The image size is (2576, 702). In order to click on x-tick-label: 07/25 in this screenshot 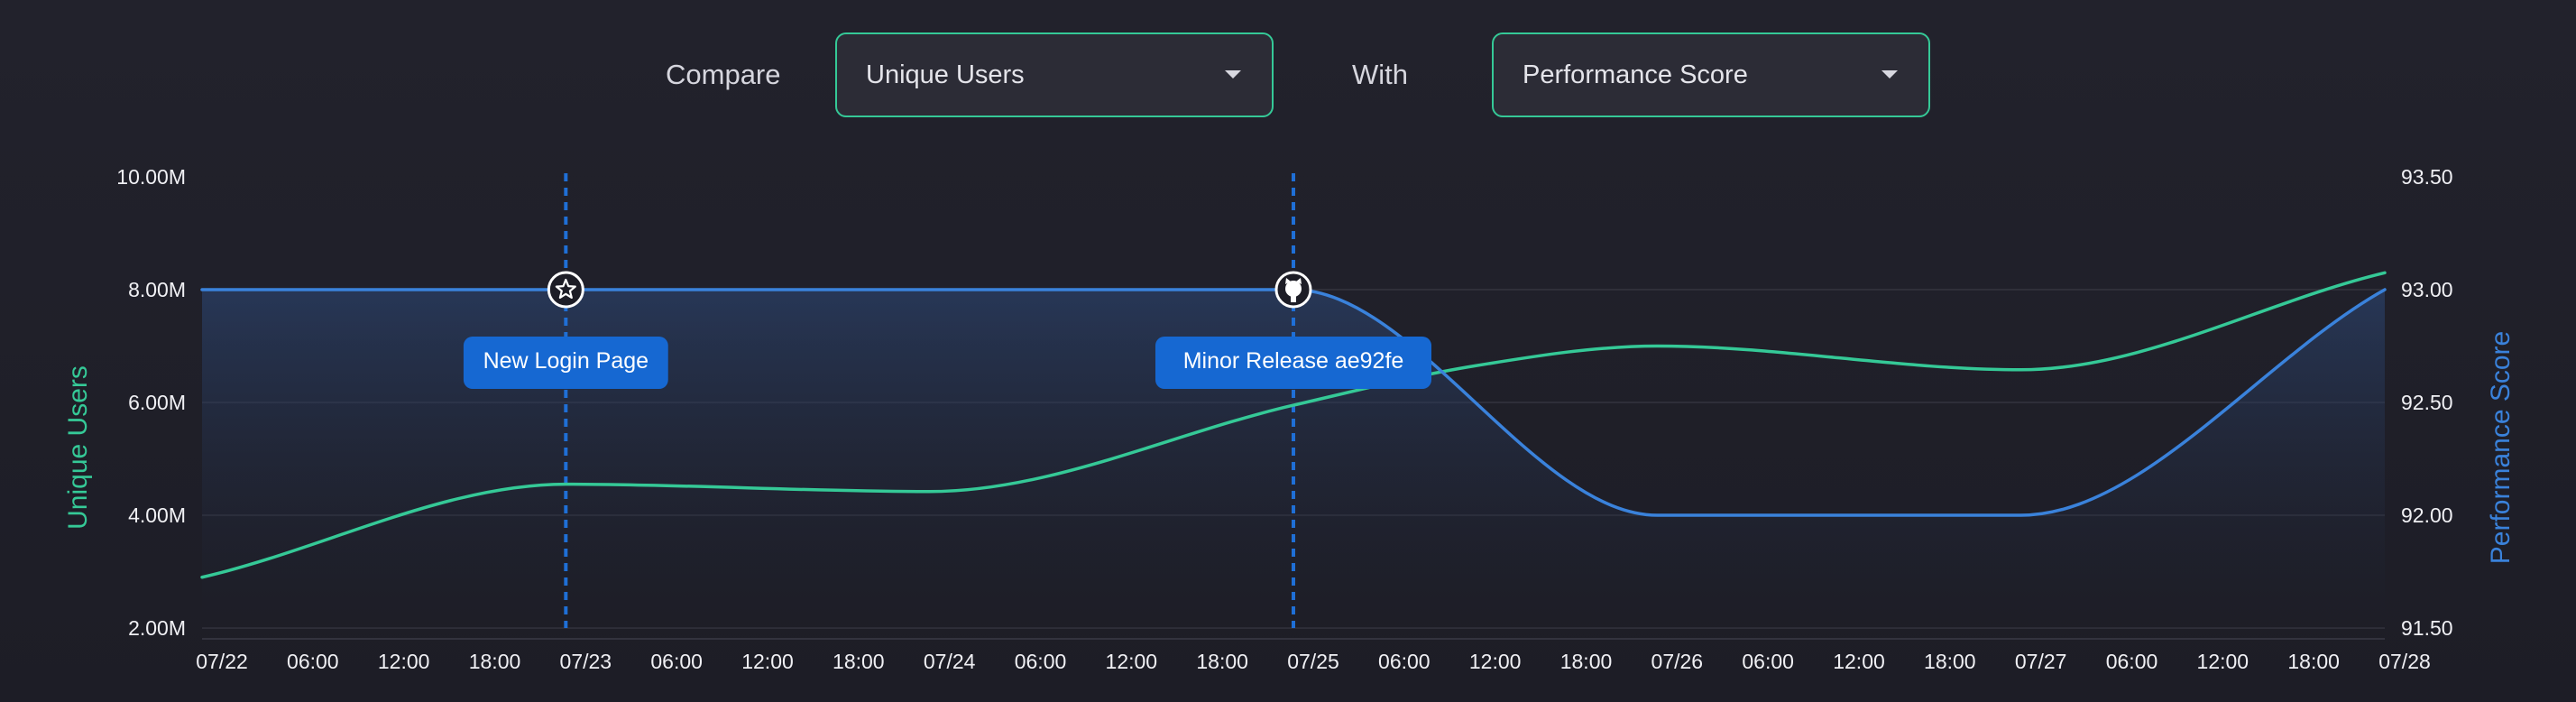, I will do `click(1313, 661)`.